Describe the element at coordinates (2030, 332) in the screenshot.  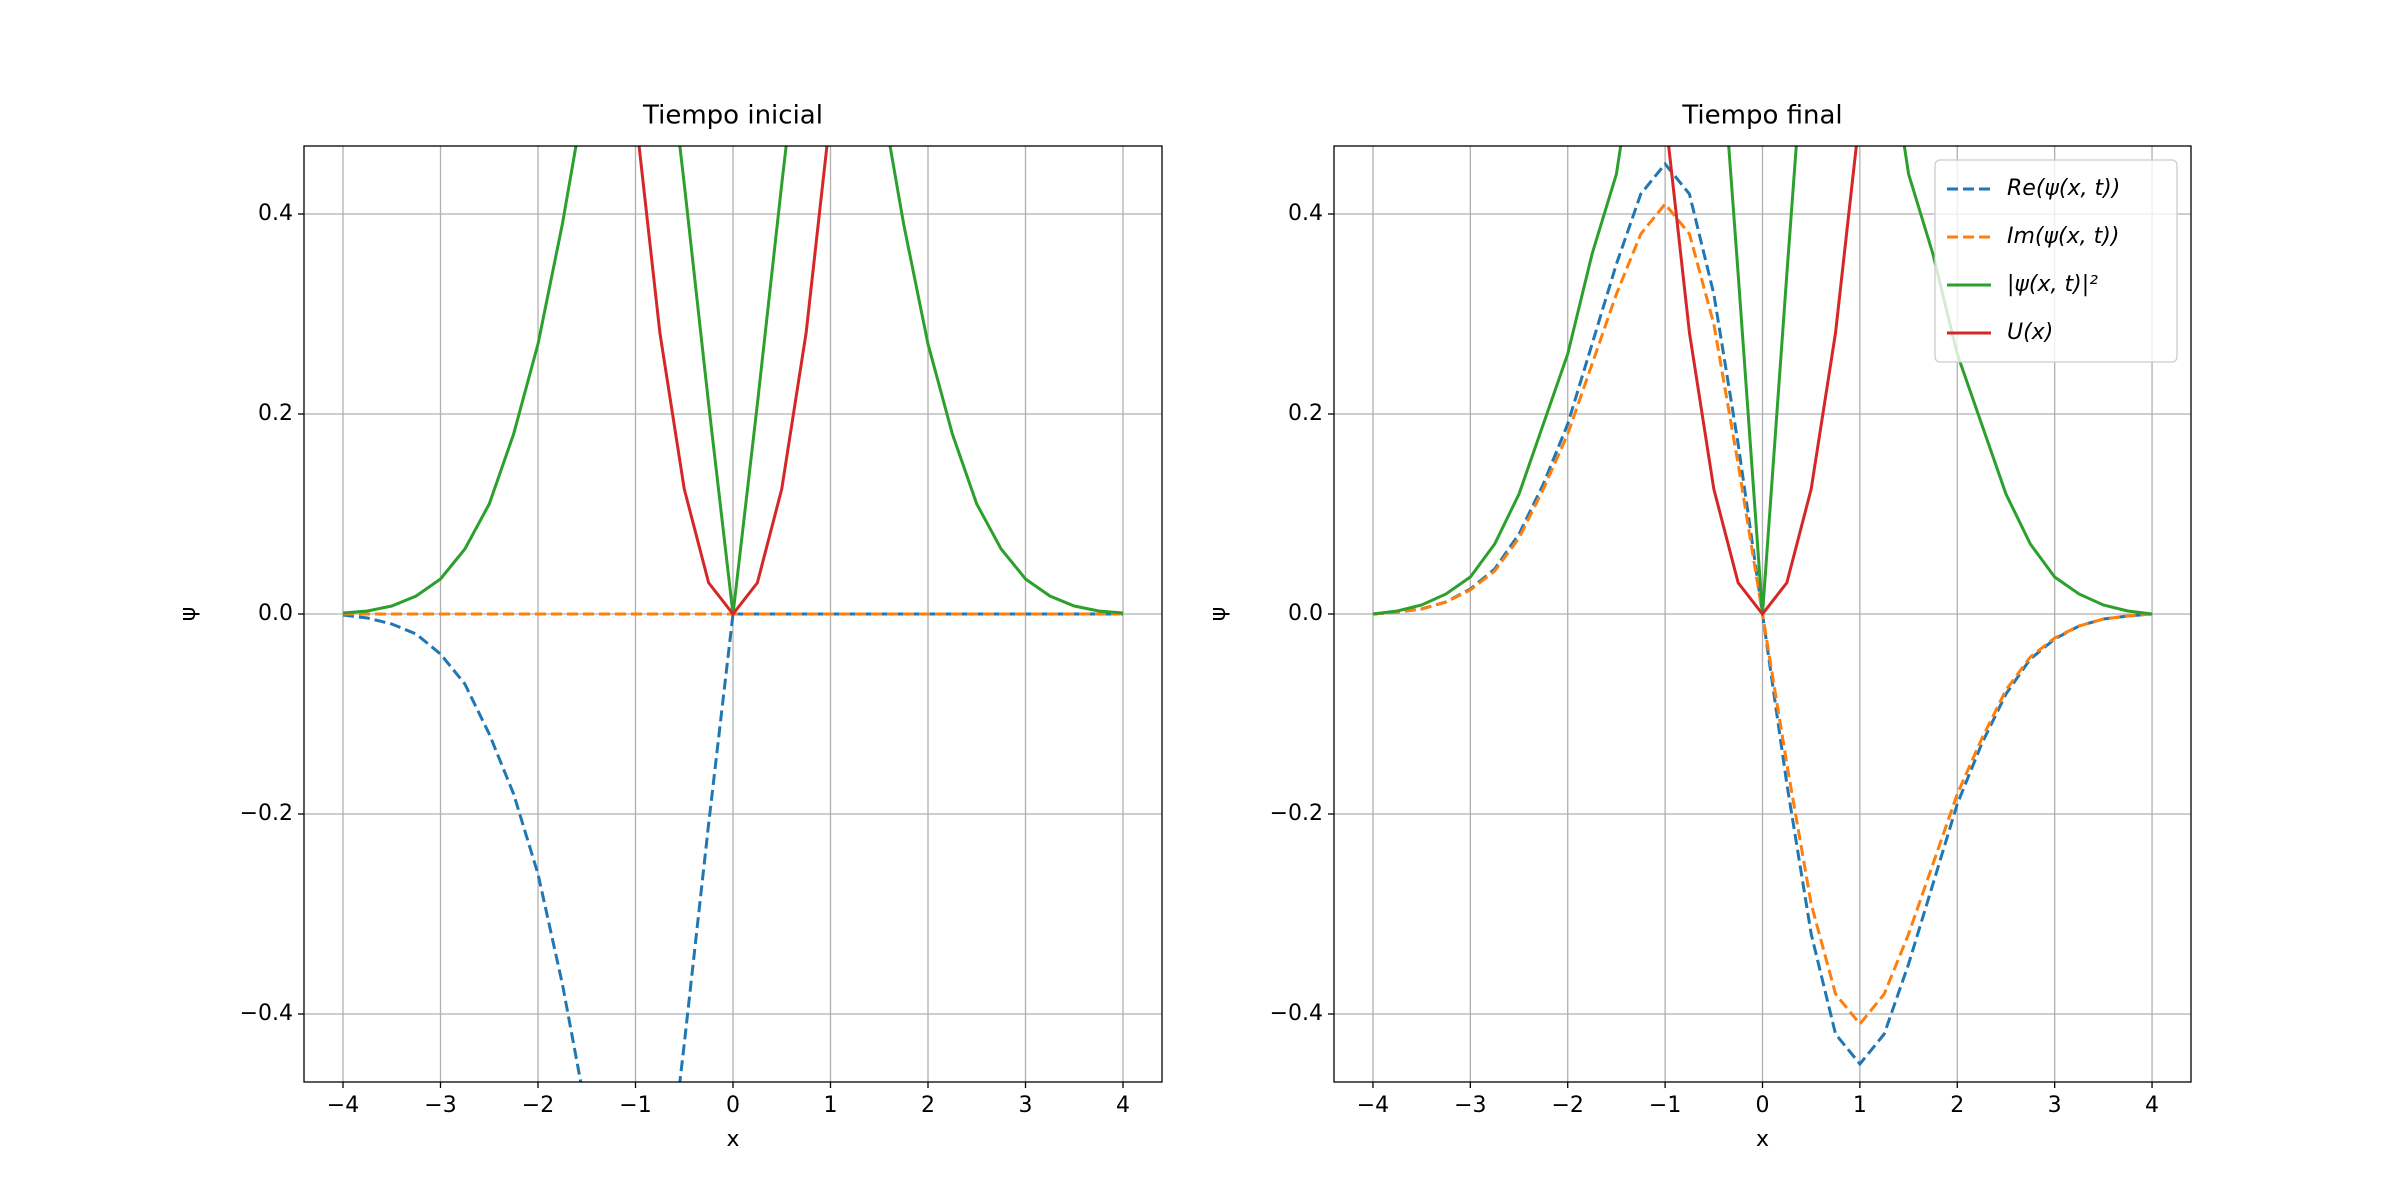
I see `legend-label: U(x)` at that location.